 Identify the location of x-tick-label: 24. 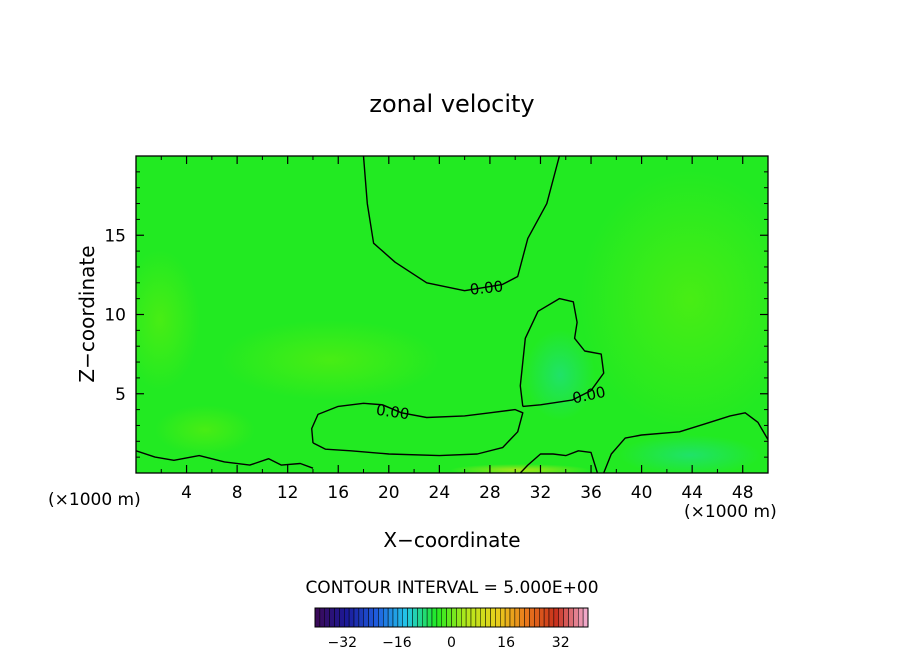
(440, 493).